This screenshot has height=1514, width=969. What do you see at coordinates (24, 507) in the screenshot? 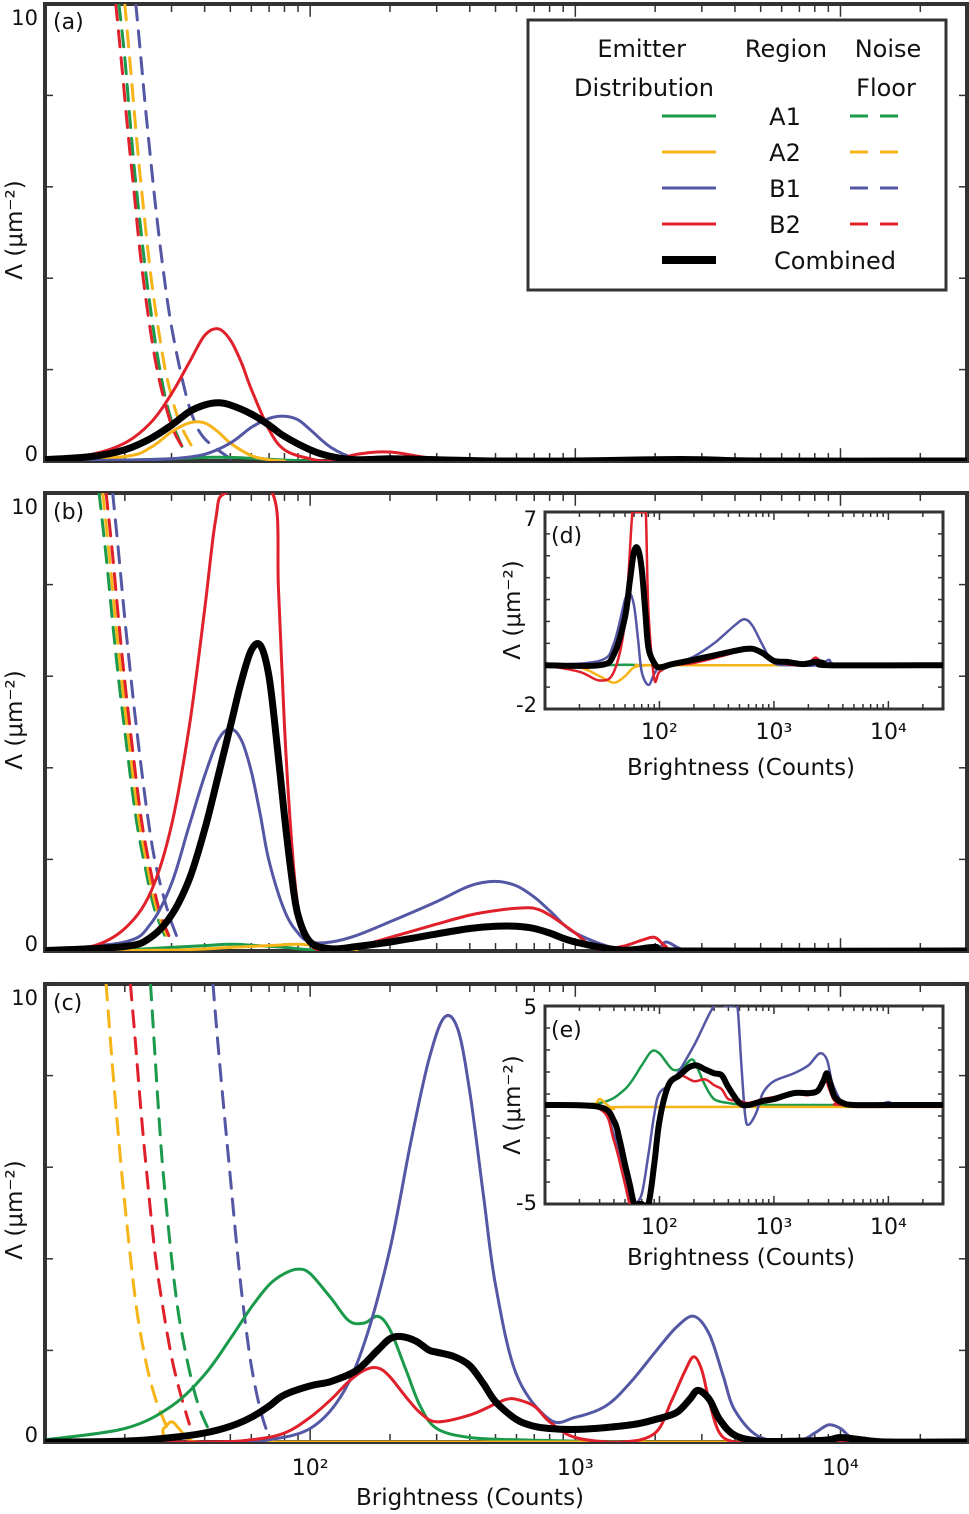
I see `panel-b-ytick-top: 10` at bounding box center [24, 507].